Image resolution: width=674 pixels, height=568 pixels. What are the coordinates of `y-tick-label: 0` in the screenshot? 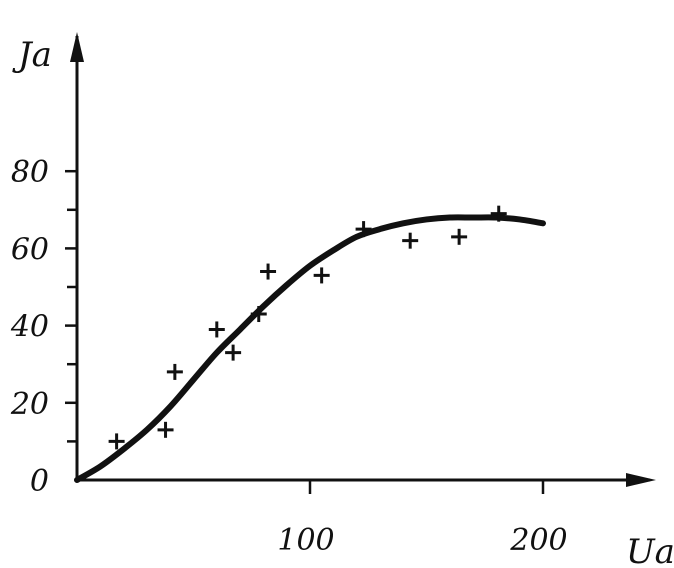 It's located at (39, 481).